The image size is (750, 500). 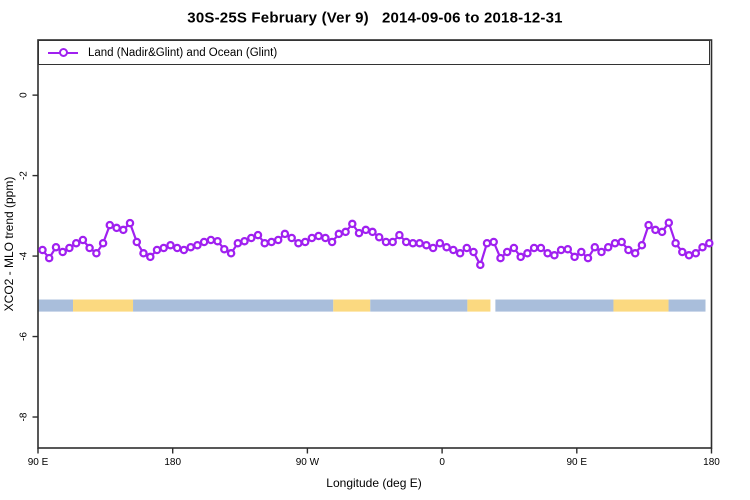 What do you see at coordinates (376, 244) in the screenshot?
I see `data-series` at bounding box center [376, 244].